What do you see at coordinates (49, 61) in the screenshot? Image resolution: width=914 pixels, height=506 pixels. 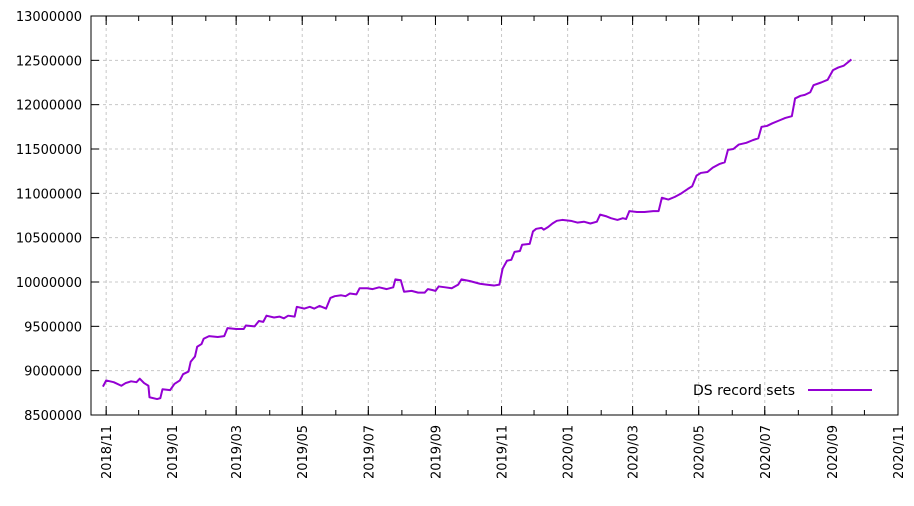 I see `y-tick-label: 12500000` at bounding box center [49, 61].